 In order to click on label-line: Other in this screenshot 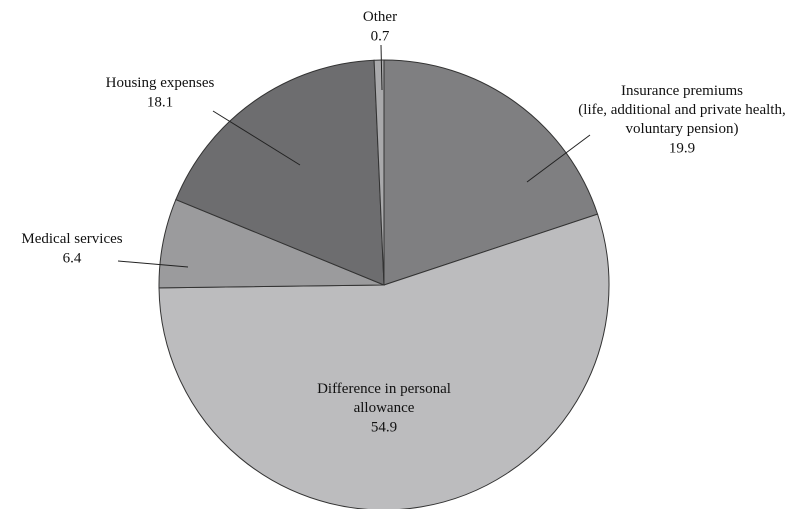, I will do `click(380, 17)`.